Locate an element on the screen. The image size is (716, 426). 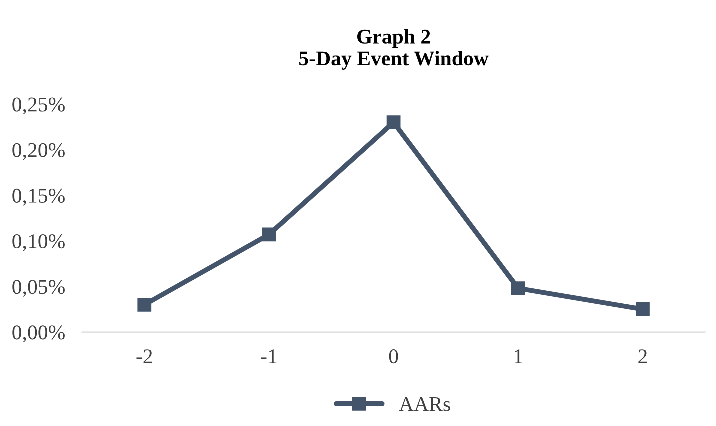
y-tick-label: 0,05% is located at coordinates (38, 289).